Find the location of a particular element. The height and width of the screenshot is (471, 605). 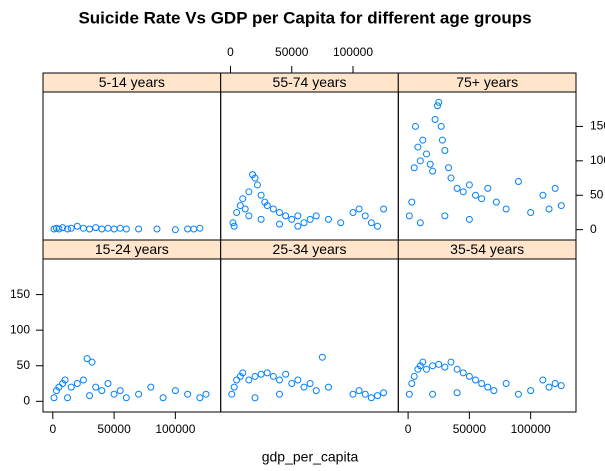

x-tick-label: 50000 is located at coordinates (470, 429).